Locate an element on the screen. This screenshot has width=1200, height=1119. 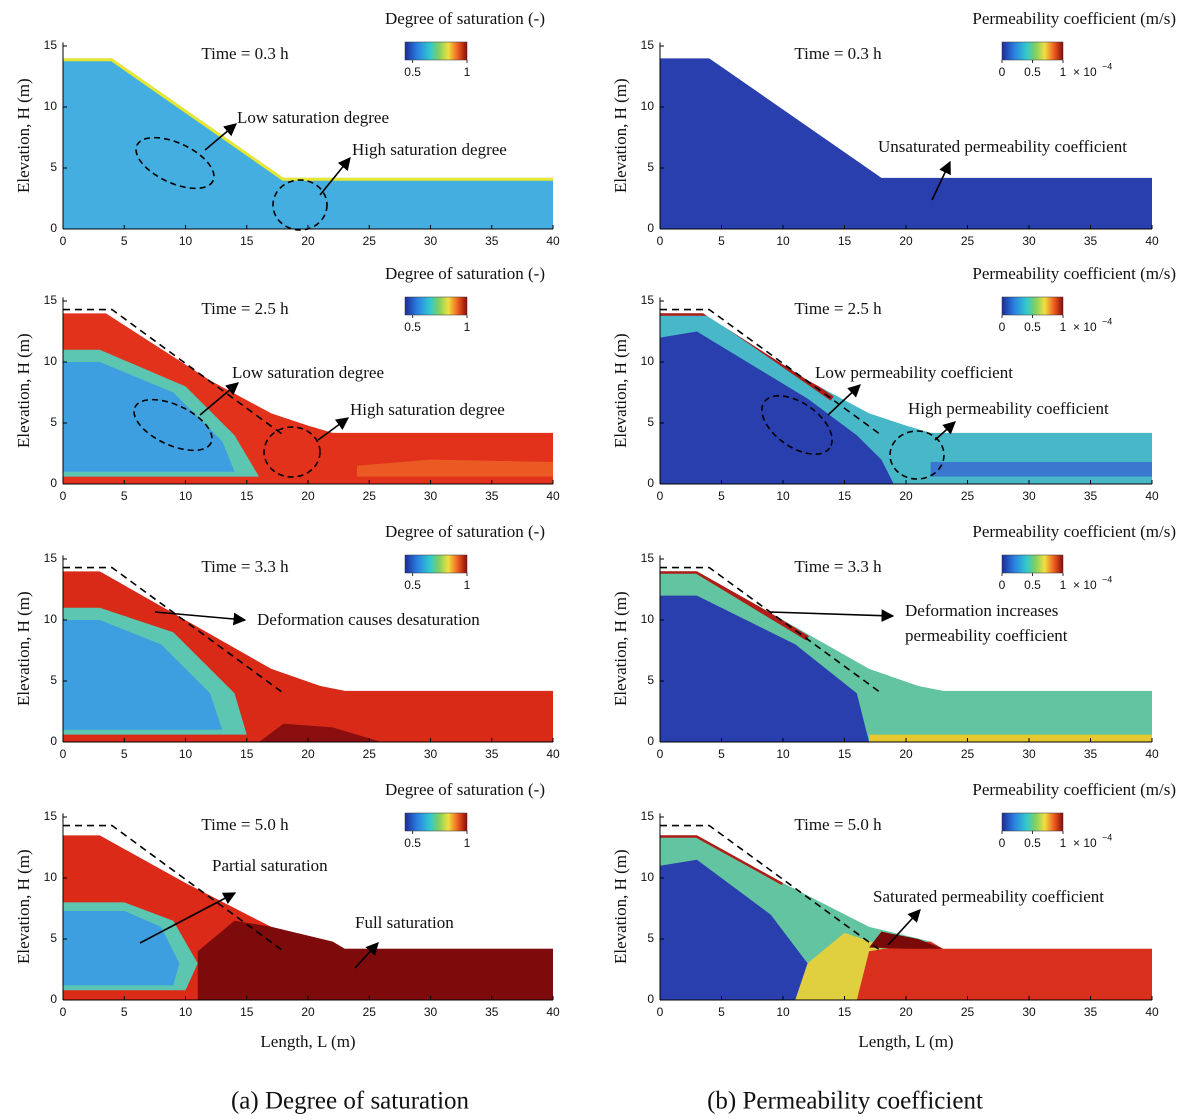
annotation: Low permeability coefficient is located at coordinates (914, 372).